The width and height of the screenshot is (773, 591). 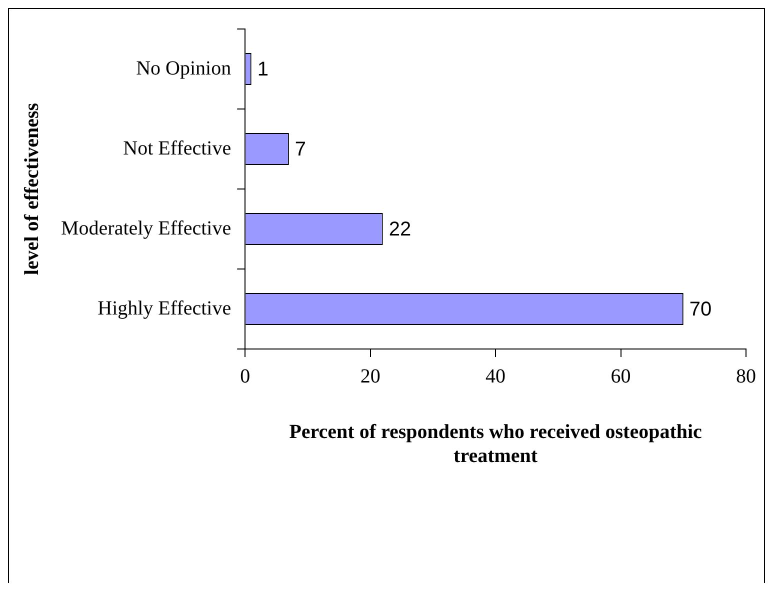 What do you see at coordinates (400, 229) in the screenshot?
I see `data-label: 22` at bounding box center [400, 229].